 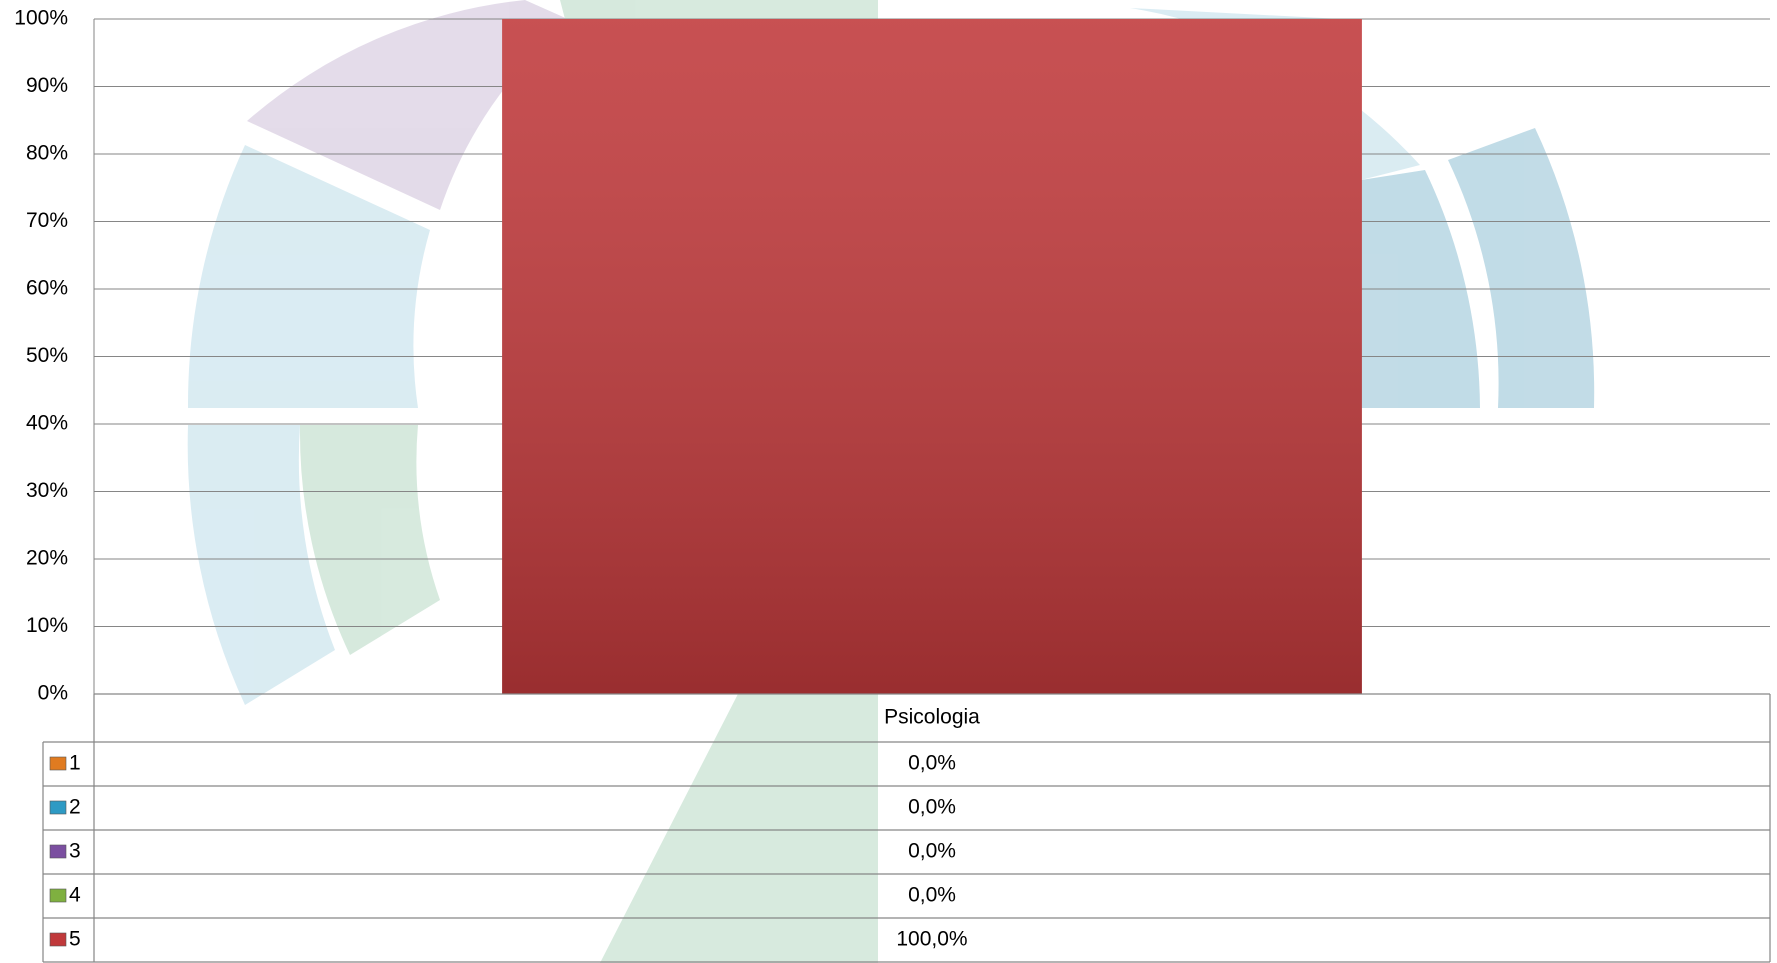 I want to click on y-tick-label: 40%, so click(x=47, y=423).